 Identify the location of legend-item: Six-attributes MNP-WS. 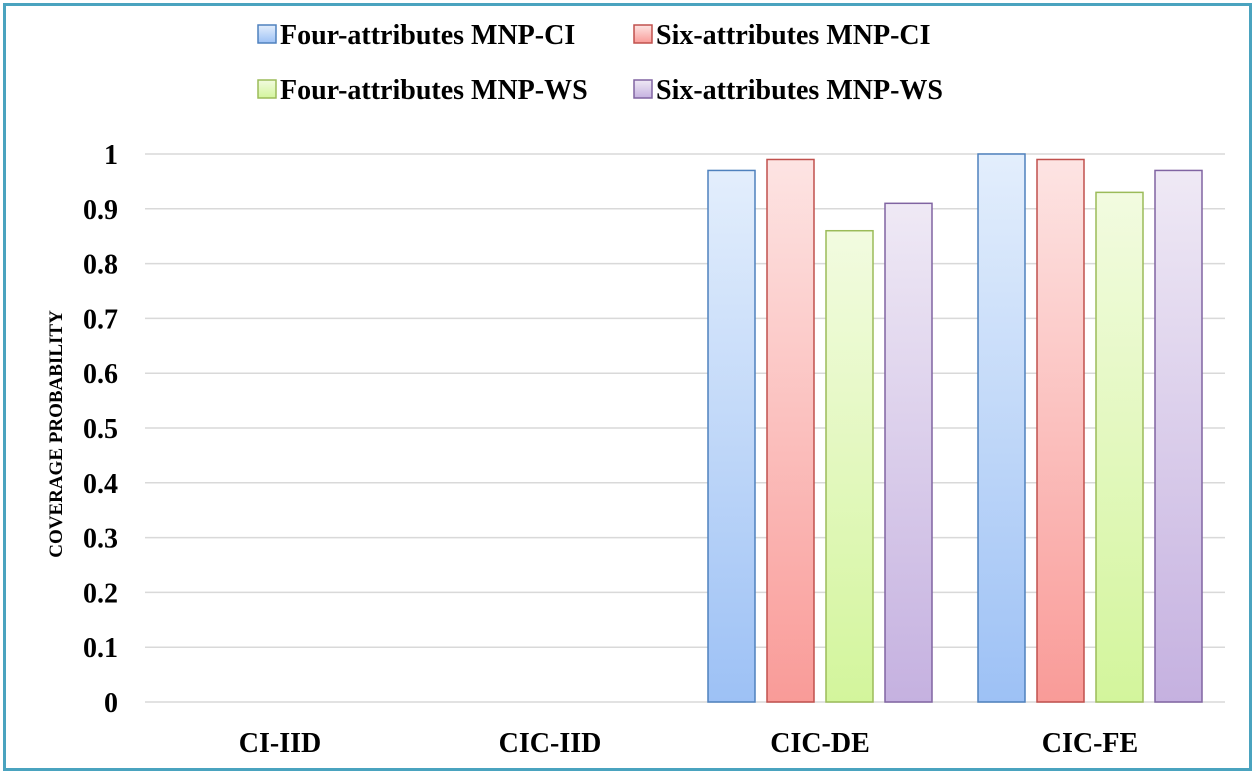
(788, 90).